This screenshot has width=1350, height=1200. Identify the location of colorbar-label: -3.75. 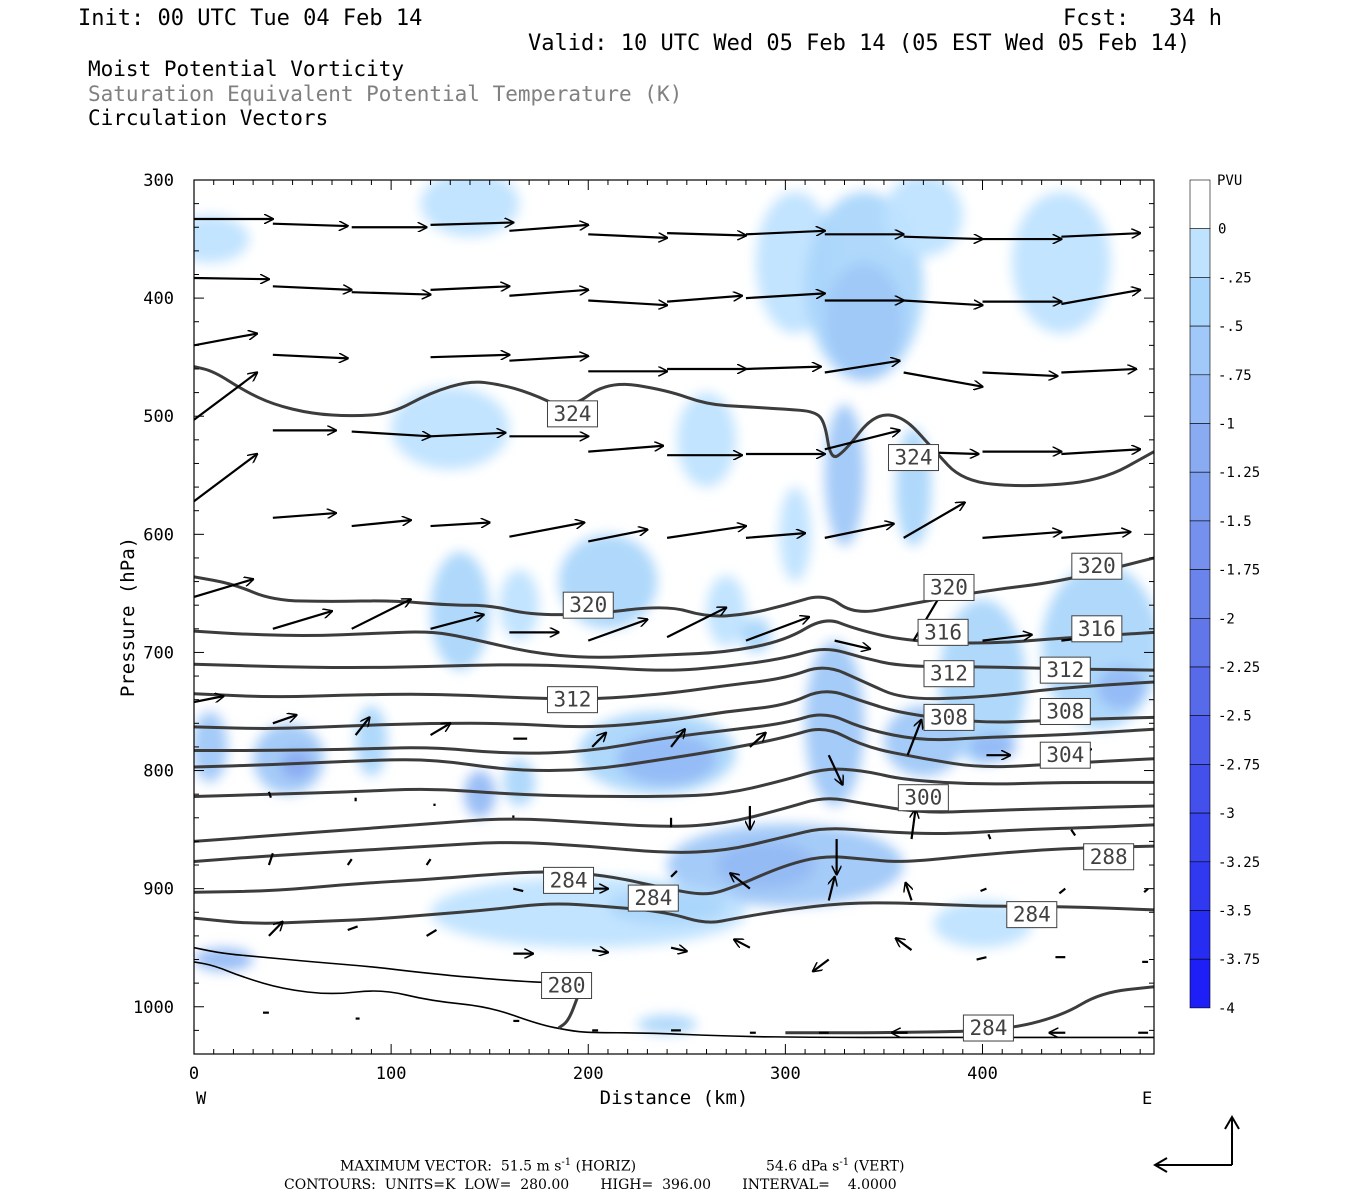
(1239, 960).